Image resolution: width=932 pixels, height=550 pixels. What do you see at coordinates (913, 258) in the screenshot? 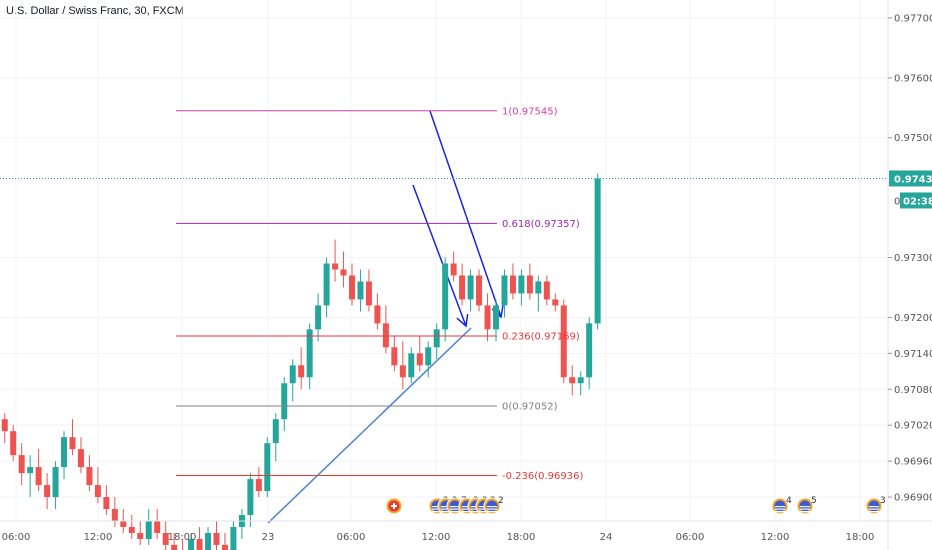
I see `price-tick-label: 0.97300` at bounding box center [913, 258].